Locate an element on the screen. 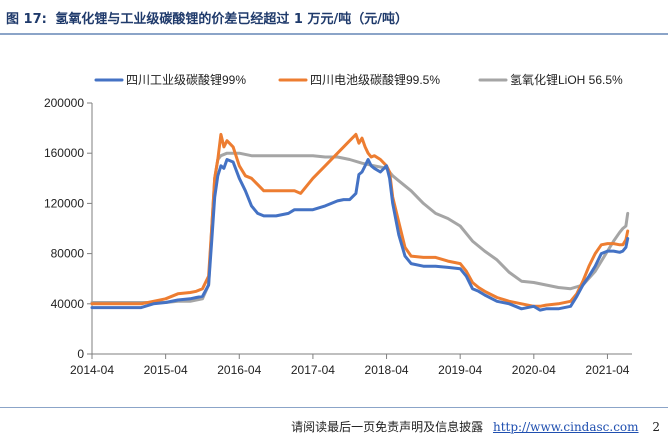  legend-label-1: 四川工业级碳酸锂99% is located at coordinates (186, 79).